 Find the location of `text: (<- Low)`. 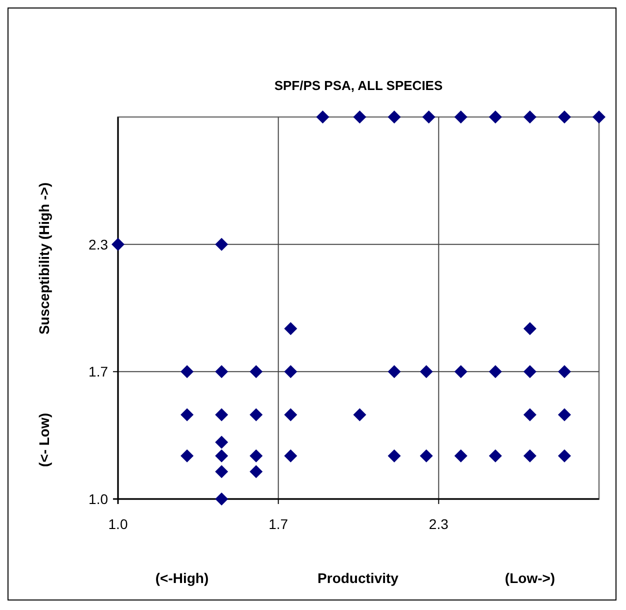

text: (<- Low) is located at coordinates (44, 440).